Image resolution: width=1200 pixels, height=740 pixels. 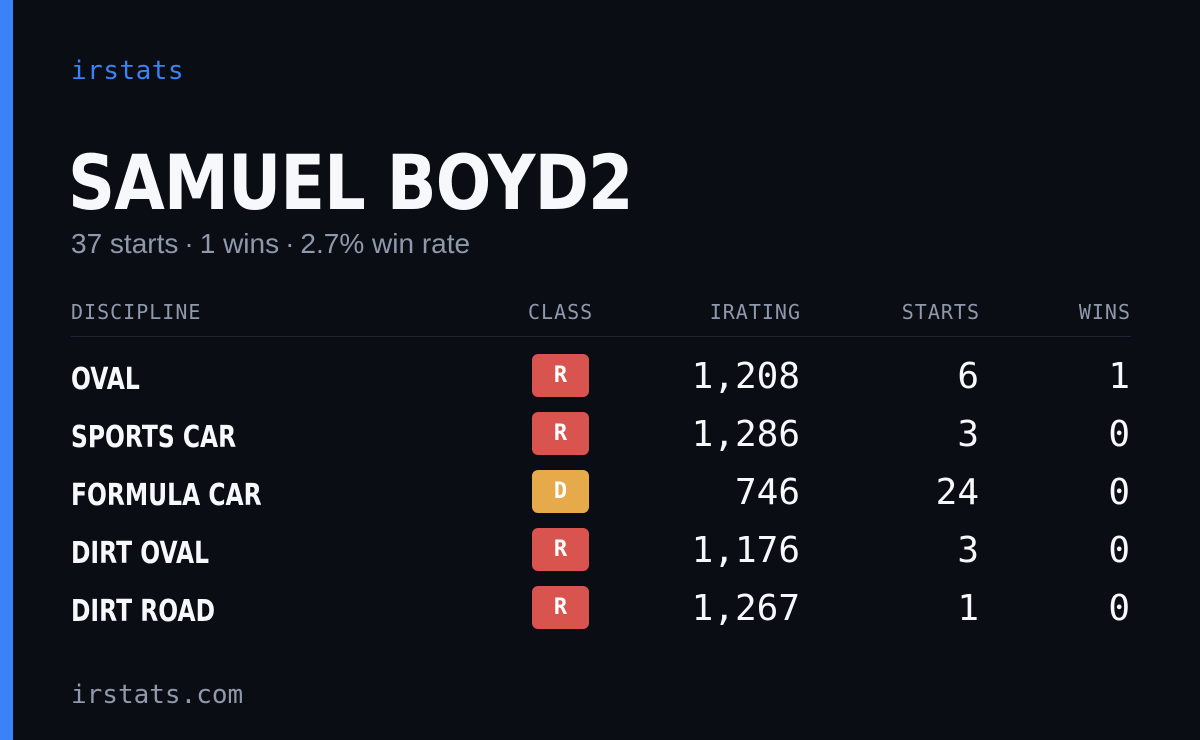 What do you see at coordinates (957, 492) in the screenshot?
I see `starts-cell: 24` at bounding box center [957, 492].